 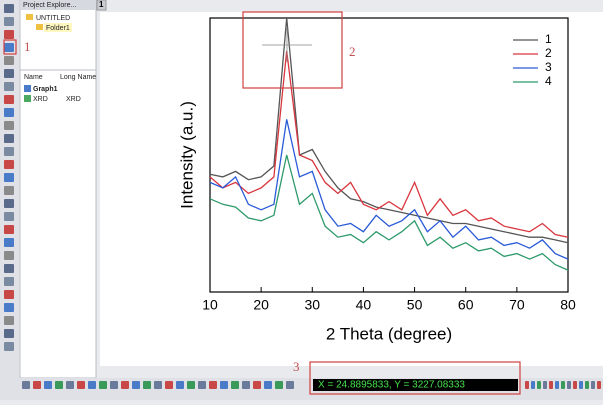 I want to click on annotation: 1, so click(x=27, y=46).